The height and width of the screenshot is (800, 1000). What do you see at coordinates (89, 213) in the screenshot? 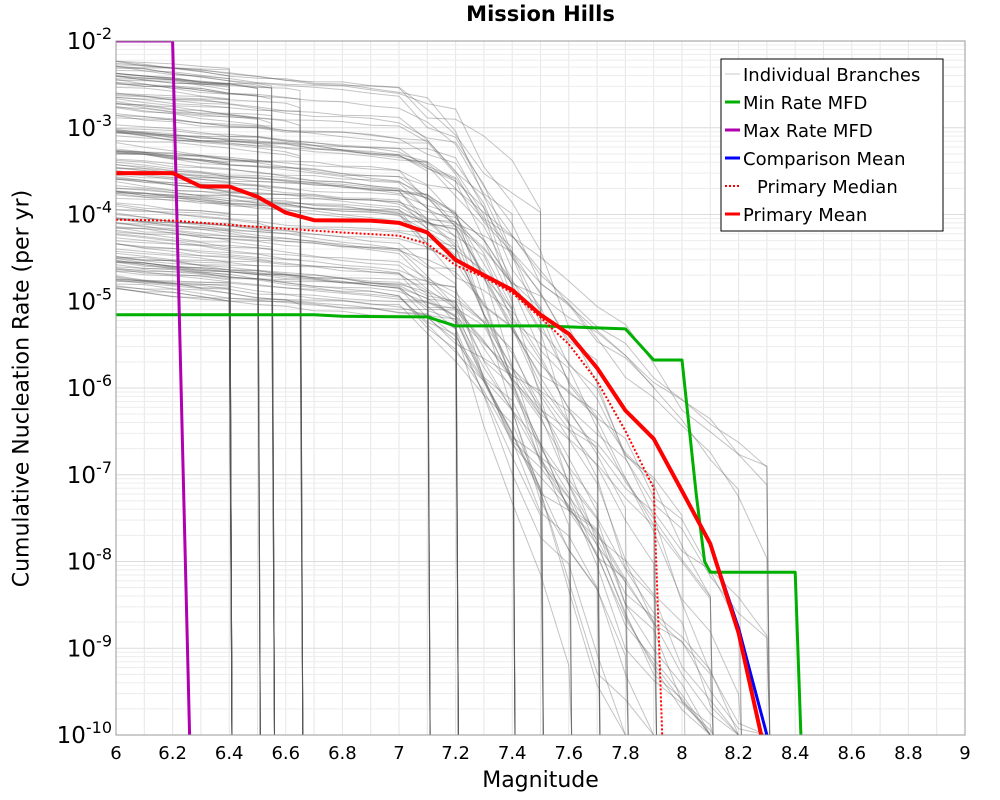
I see `y-tick-label: 10⁻⁴` at bounding box center [89, 213].